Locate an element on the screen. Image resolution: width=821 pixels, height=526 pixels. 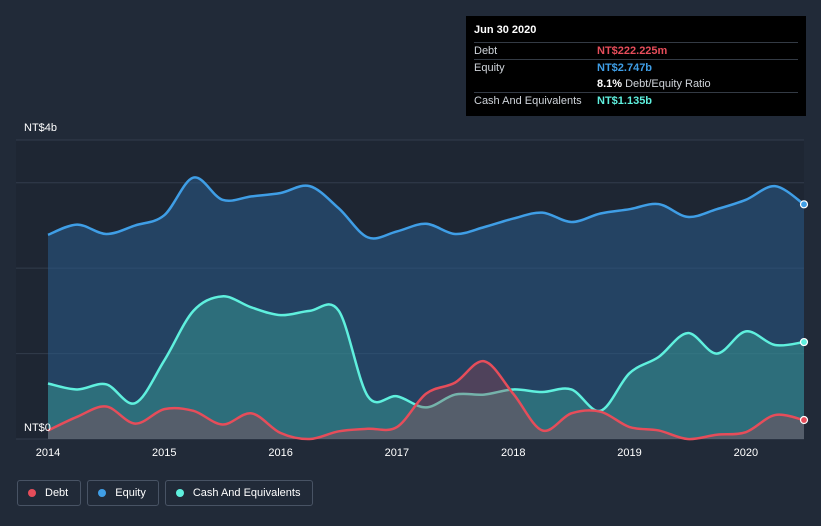
tooltip-cash-value: NT$1.135b is located at coordinates (625, 101).